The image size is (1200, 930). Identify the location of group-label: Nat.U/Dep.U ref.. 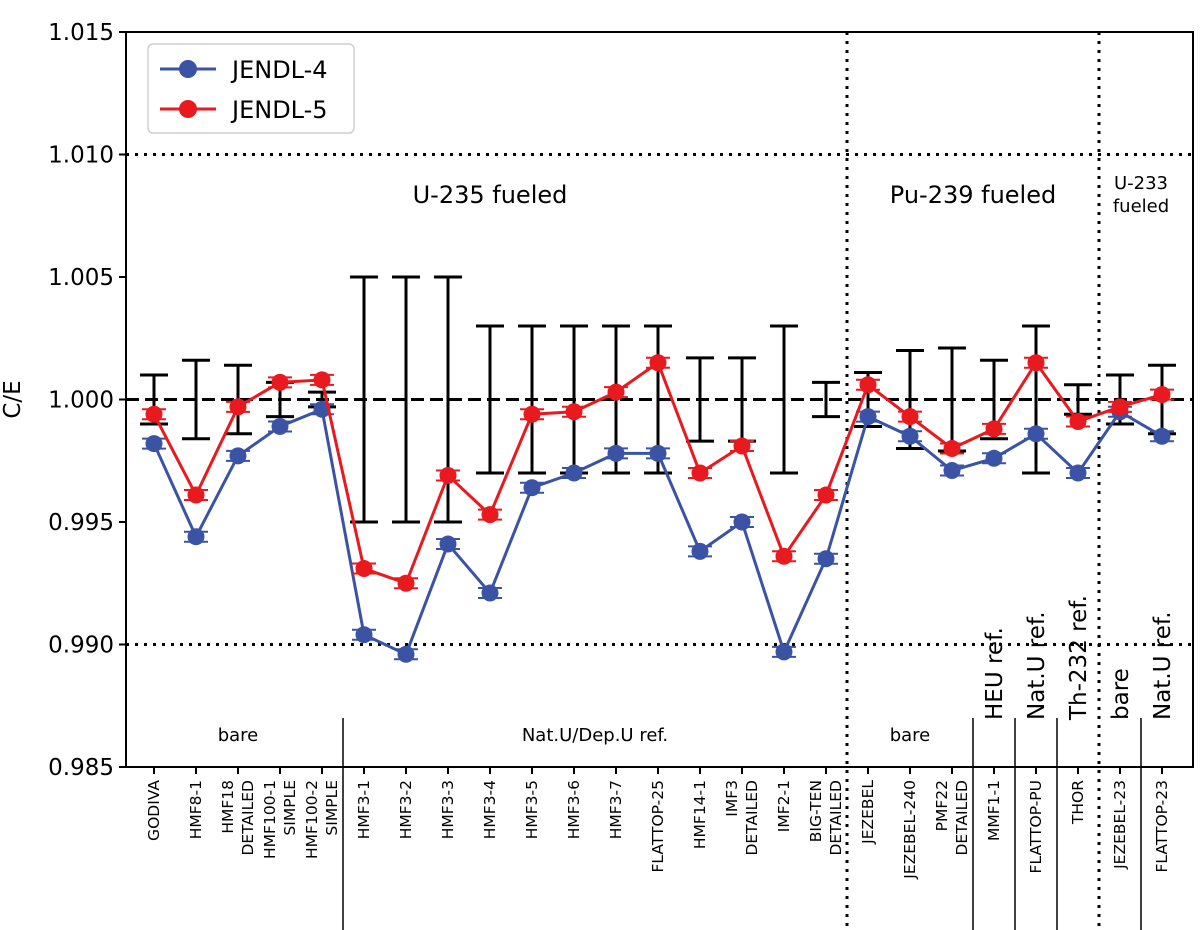
(595, 735).